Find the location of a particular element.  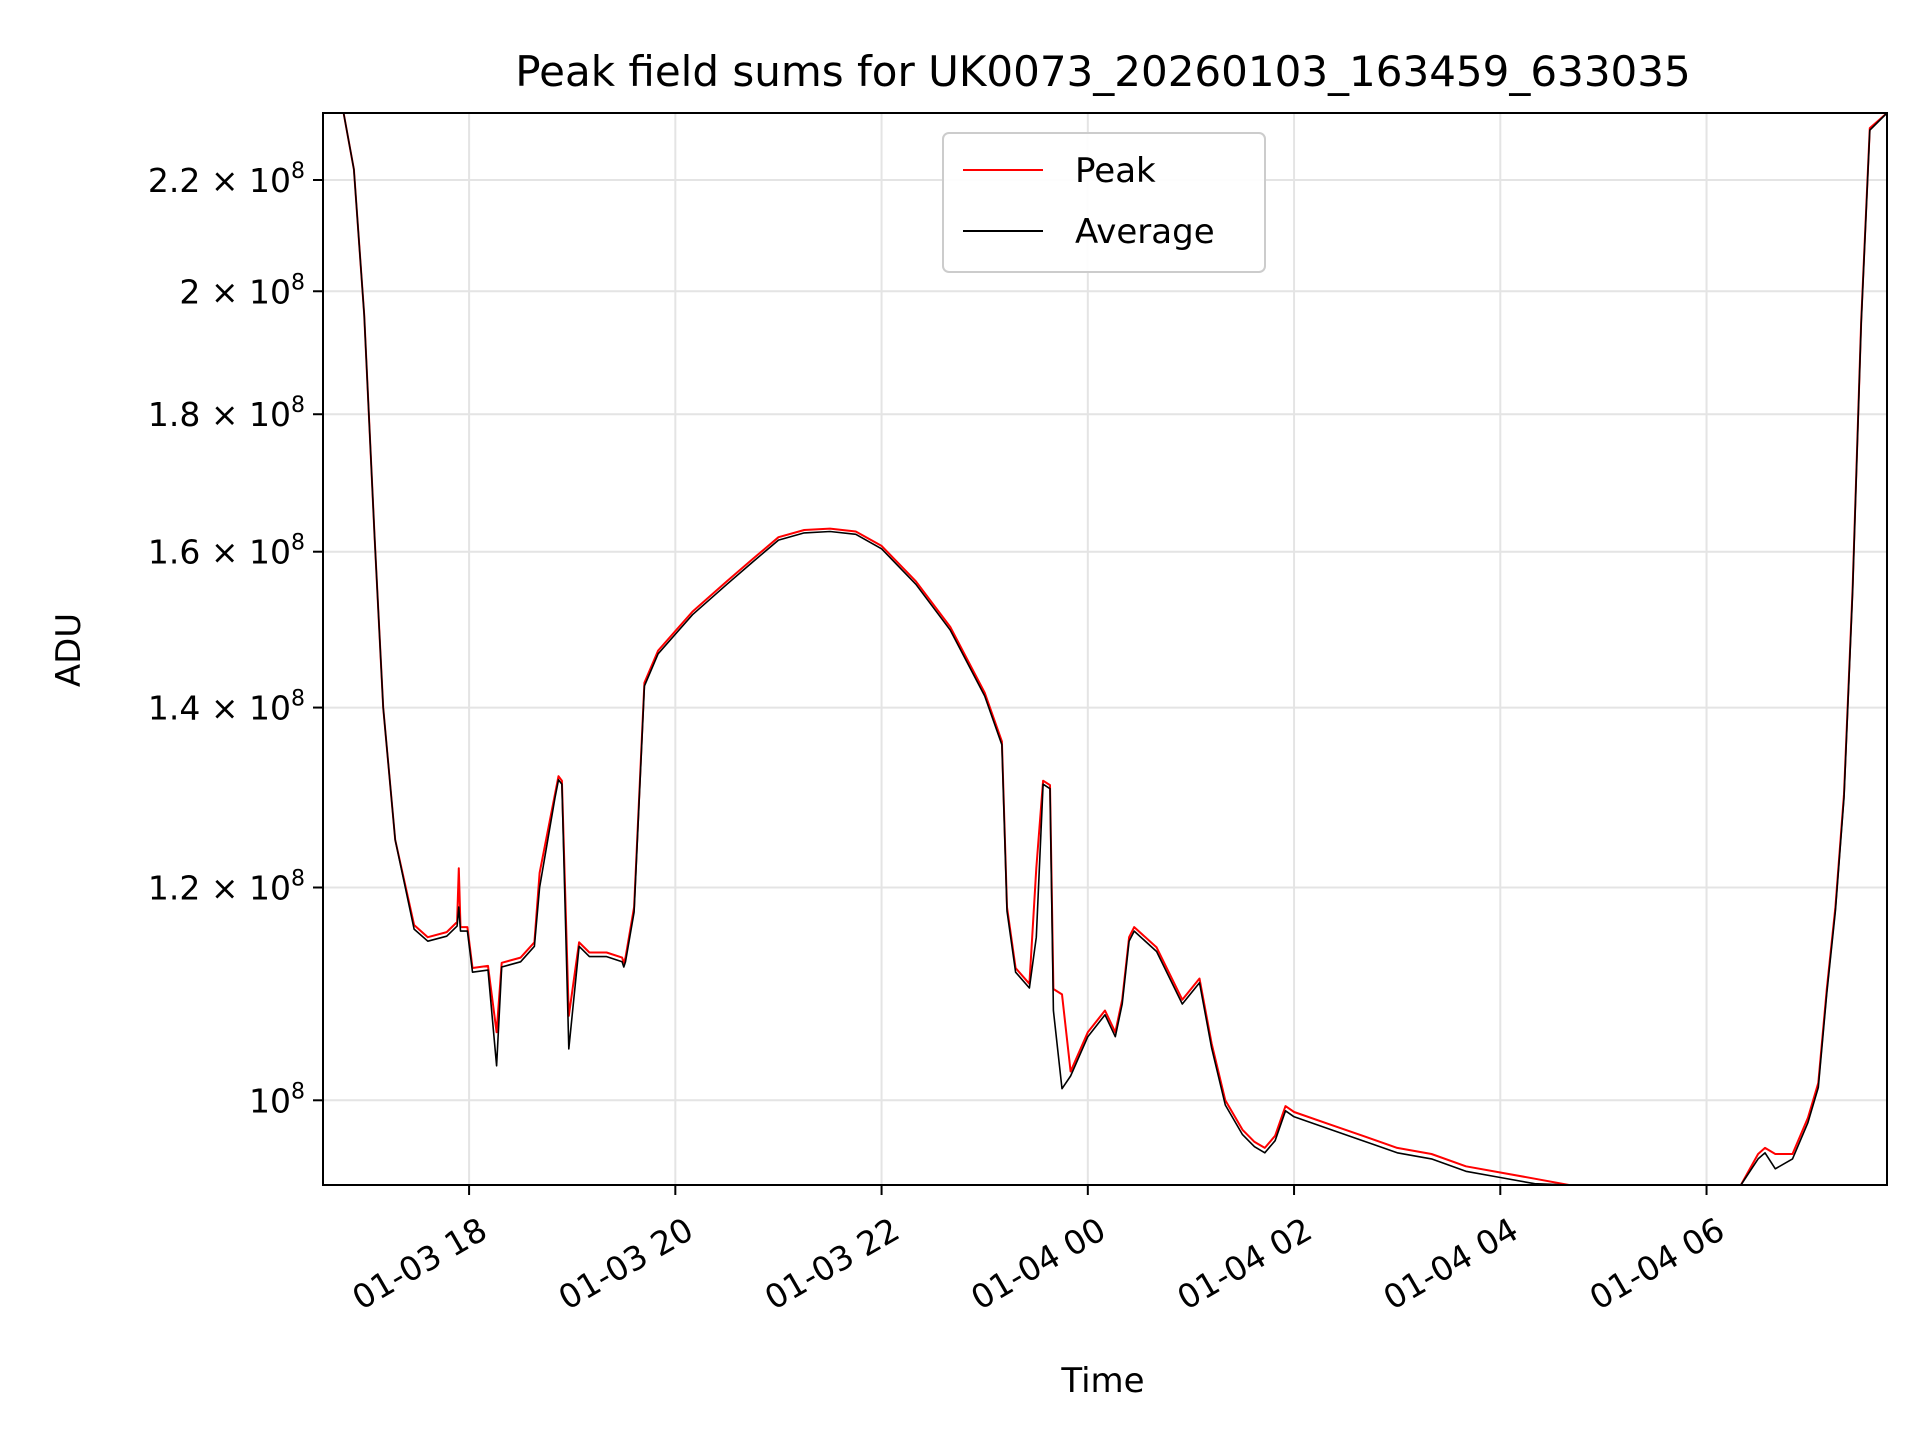

y-tick-label: 1.2 × 108 is located at coordinates (226, 886).